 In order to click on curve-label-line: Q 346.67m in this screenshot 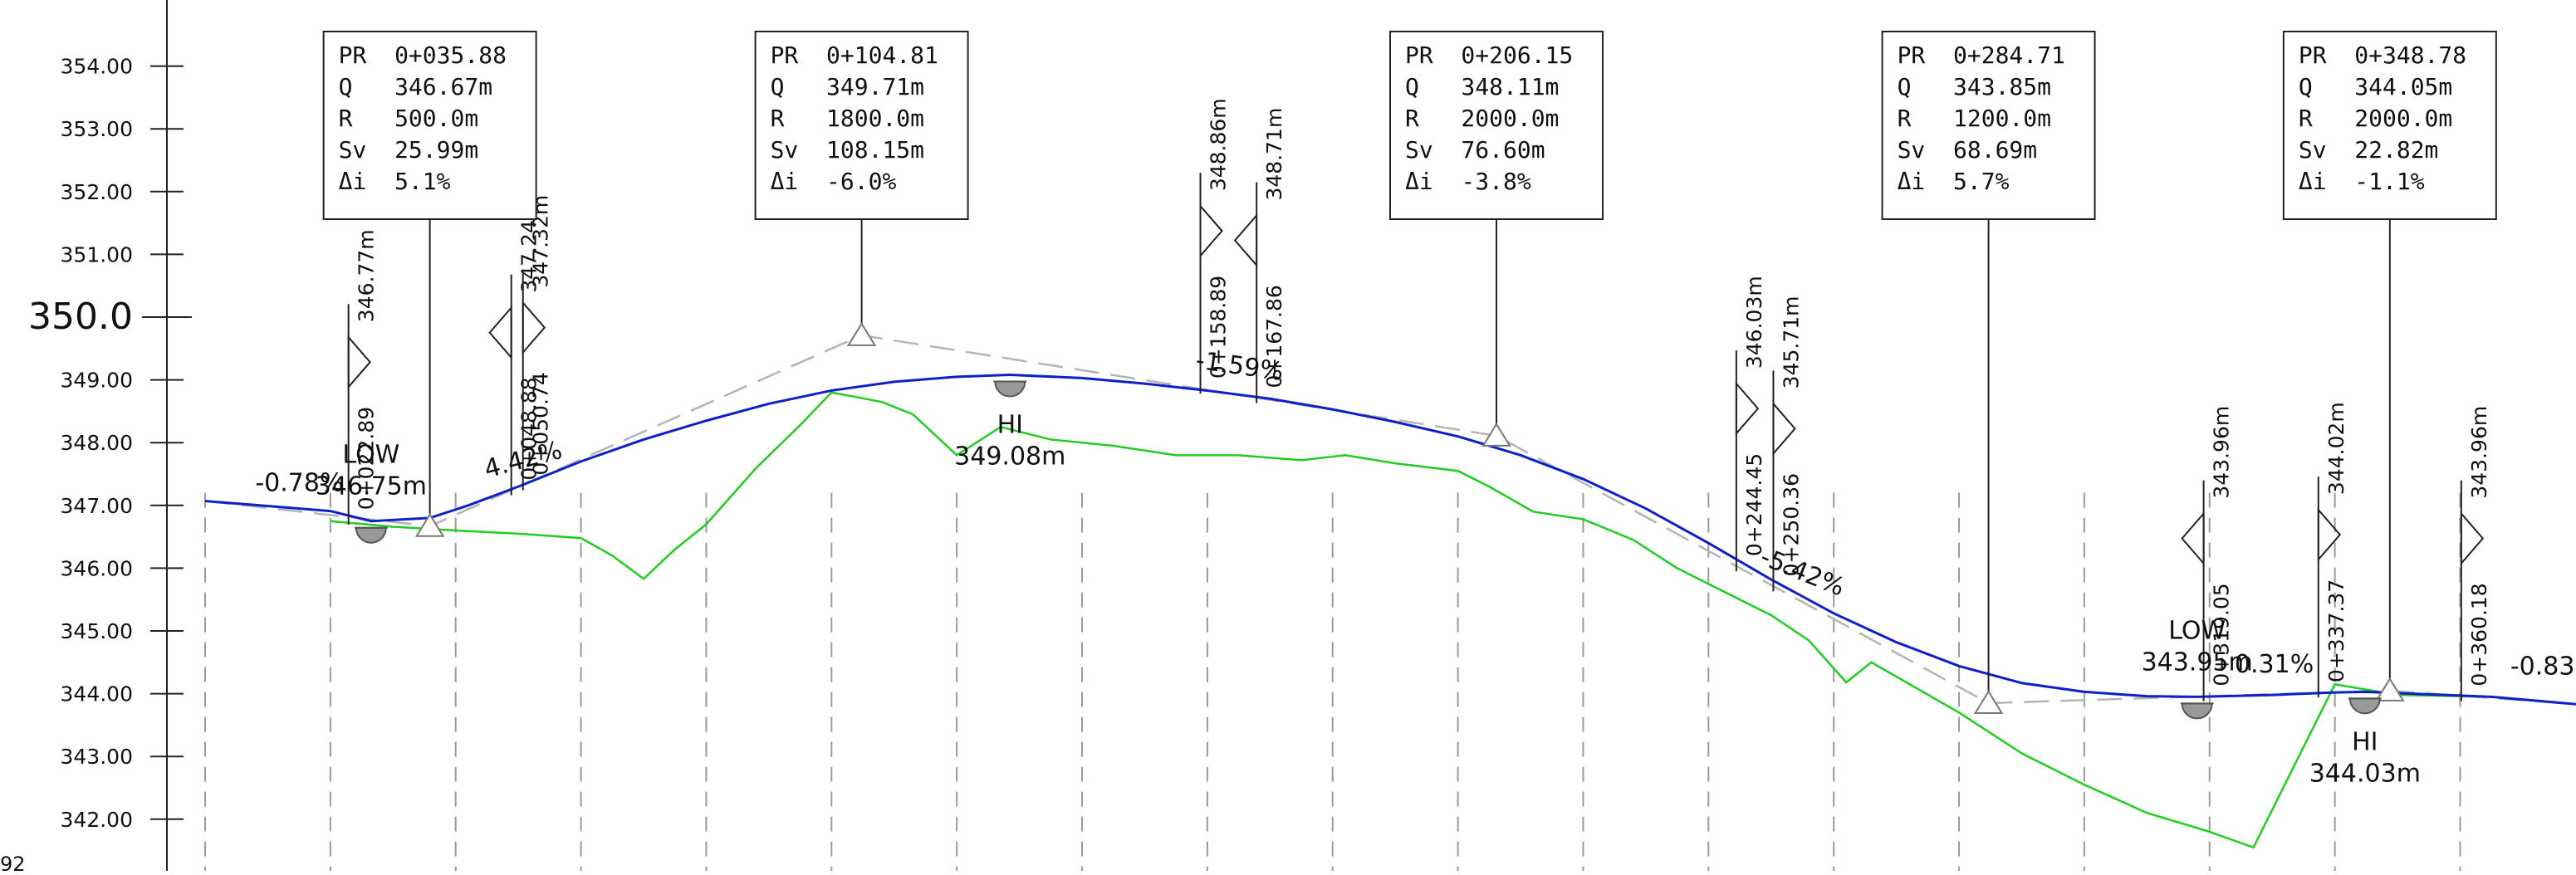, I will do `click(416, 87)`.